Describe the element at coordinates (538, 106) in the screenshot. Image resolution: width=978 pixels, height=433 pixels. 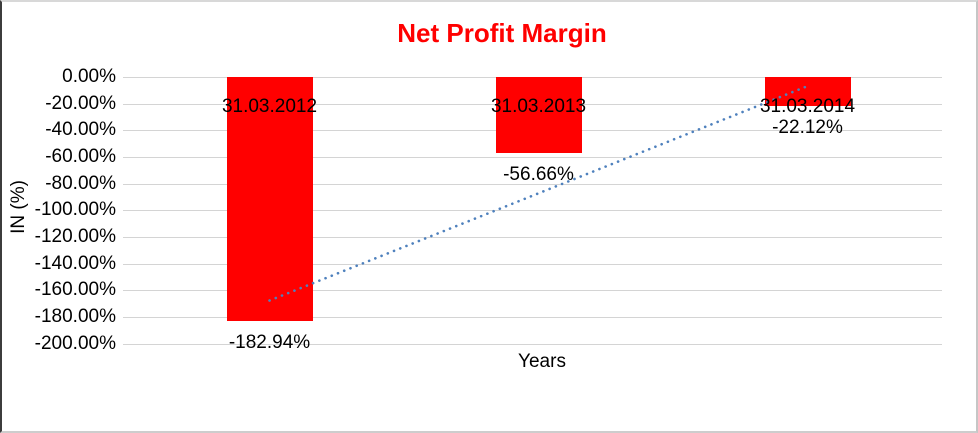
I see `category-label: 31.03.2013` at that location.